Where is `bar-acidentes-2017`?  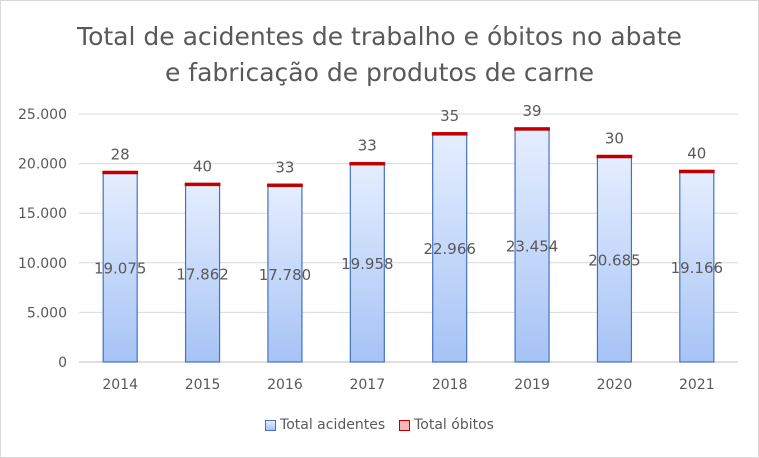
bar-acidentes-2017 is located at coordinates (367, 263).